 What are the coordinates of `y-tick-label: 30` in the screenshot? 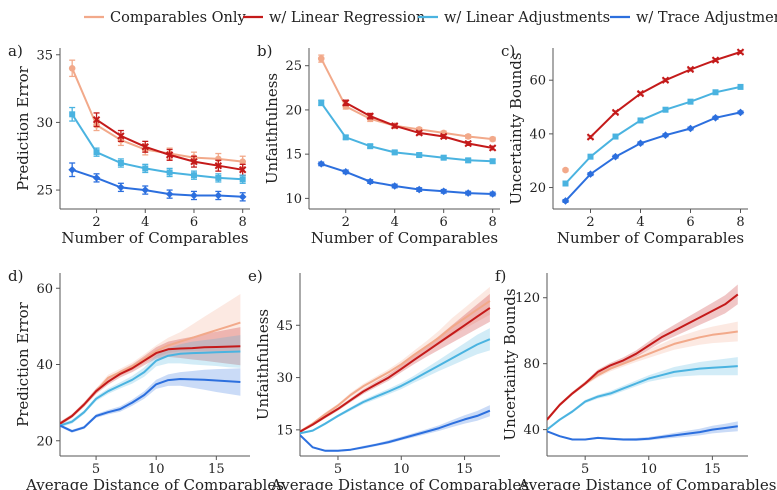 It's located at (284, 378).